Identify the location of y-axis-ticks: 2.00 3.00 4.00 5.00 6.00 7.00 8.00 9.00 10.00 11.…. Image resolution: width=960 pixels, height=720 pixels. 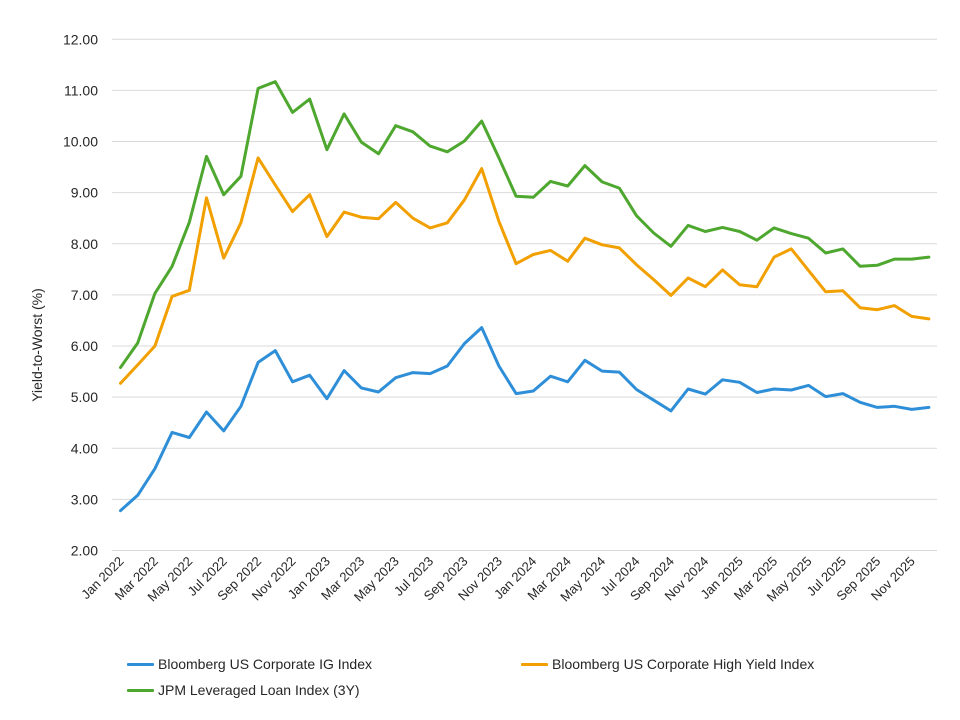
(80, 294).